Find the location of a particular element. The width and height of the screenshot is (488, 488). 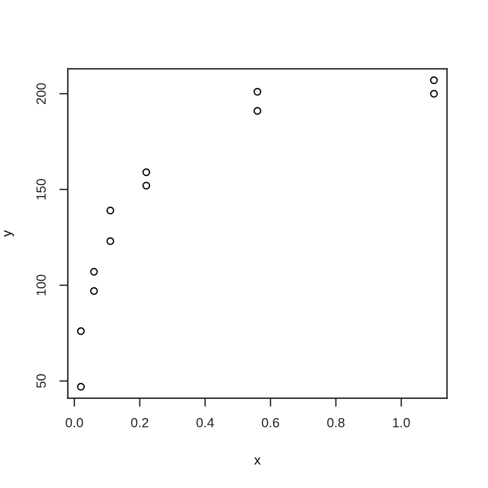

x-tick-label: 0.0 is located at coordinates (75, 423).